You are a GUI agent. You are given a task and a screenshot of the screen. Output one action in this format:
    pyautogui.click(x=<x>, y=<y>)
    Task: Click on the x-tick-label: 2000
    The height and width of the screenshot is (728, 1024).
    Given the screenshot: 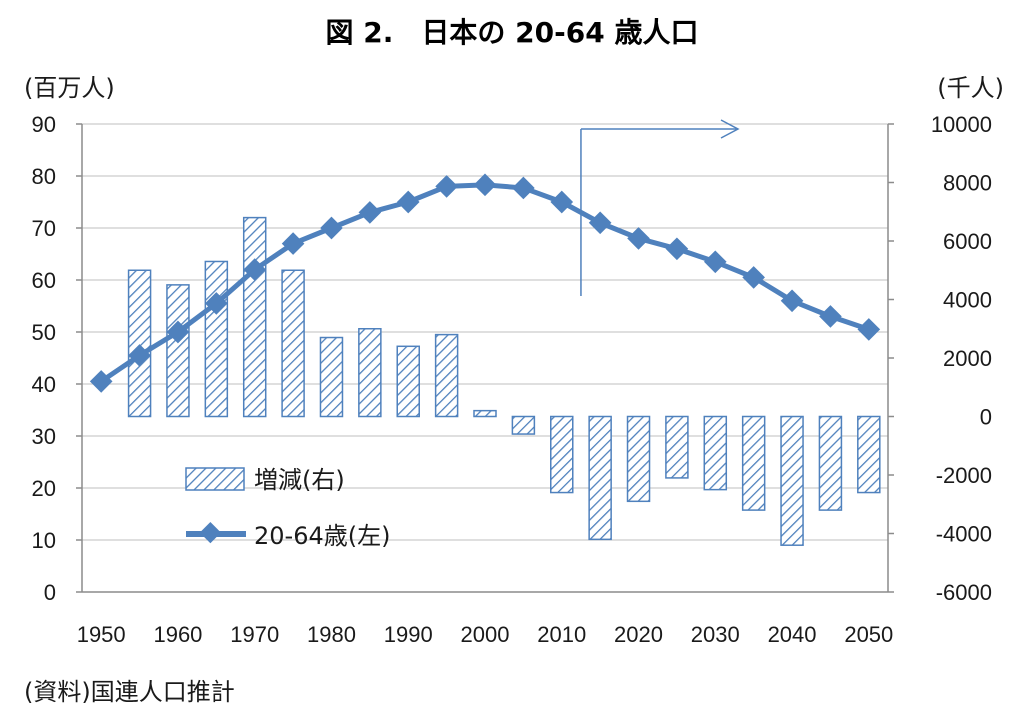 What is the action you would take?
    pyautogui.click(x=485, y=634)
    